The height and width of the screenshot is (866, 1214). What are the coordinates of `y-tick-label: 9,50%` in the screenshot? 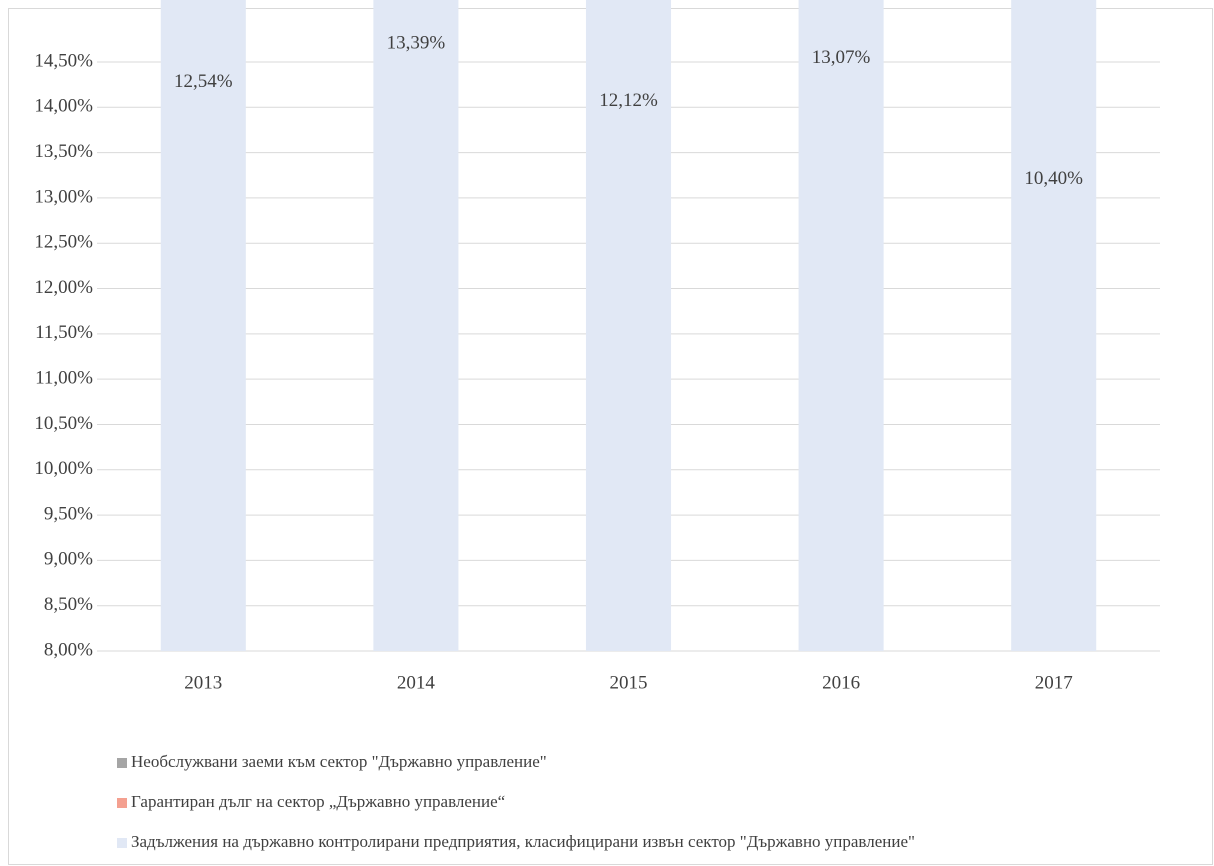 It's located at (68, 513).